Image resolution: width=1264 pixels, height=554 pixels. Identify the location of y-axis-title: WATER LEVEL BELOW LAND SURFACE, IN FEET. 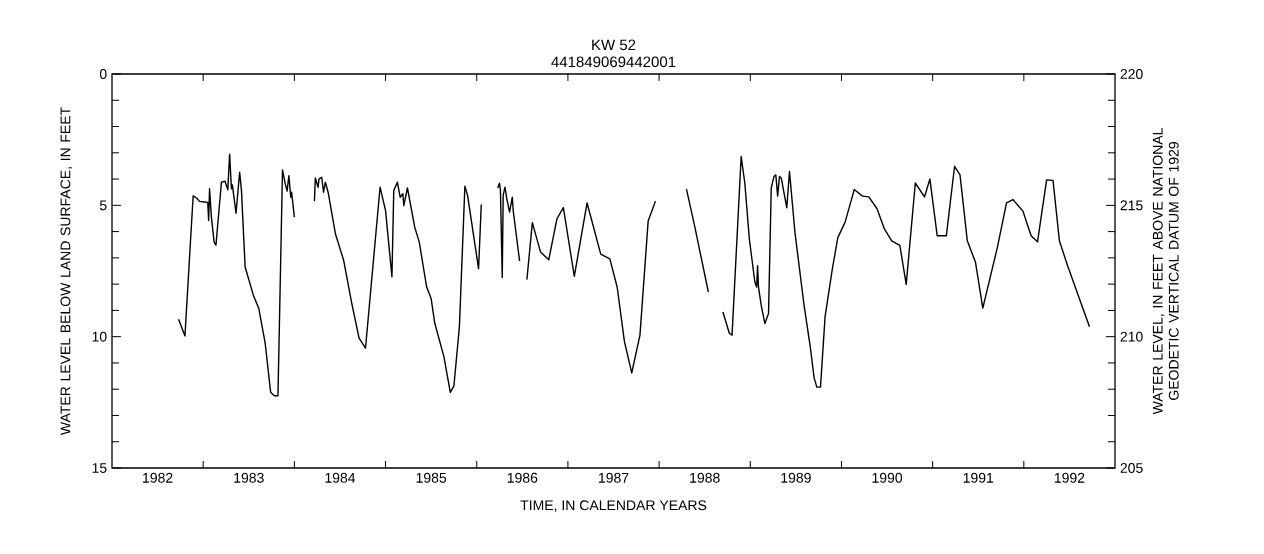
(66, 271).